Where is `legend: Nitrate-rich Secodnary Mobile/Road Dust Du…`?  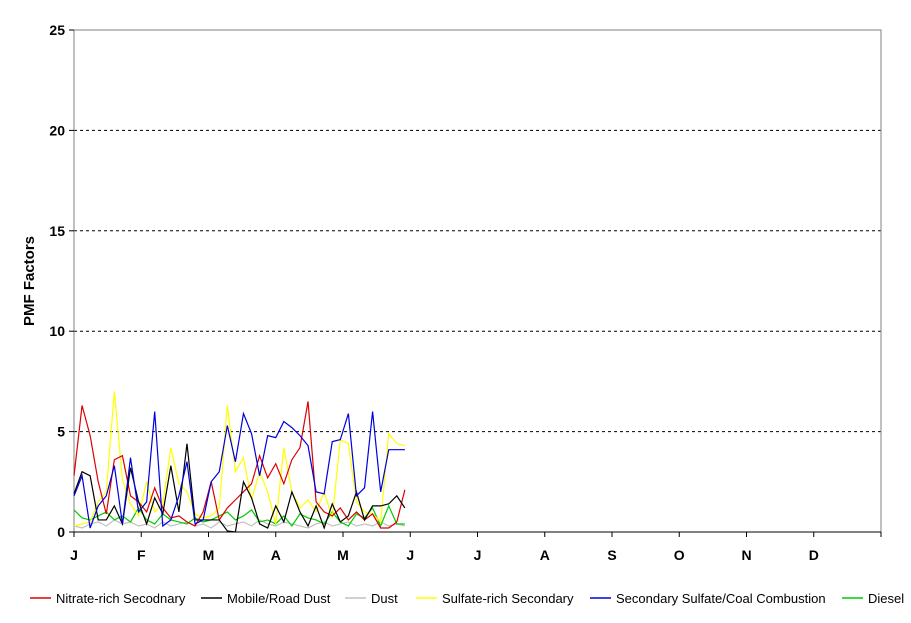 legend: Nitrate-rich Secodnary Mobile/Road Dust Du… is located at coordinates (467, 598).